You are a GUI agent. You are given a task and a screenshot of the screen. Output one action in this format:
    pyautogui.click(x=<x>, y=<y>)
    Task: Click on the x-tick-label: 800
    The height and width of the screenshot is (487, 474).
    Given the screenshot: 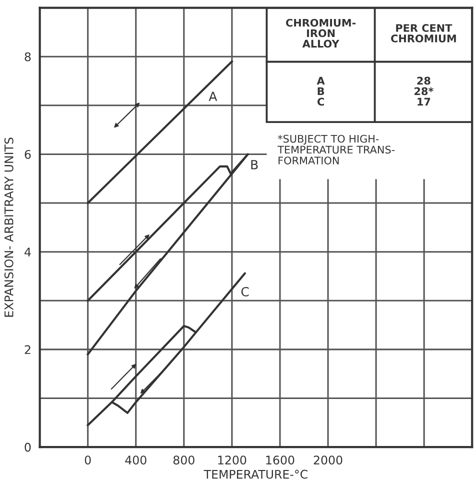 What is the action you would take?
    pyautogui.click(x=183, y=460)
    